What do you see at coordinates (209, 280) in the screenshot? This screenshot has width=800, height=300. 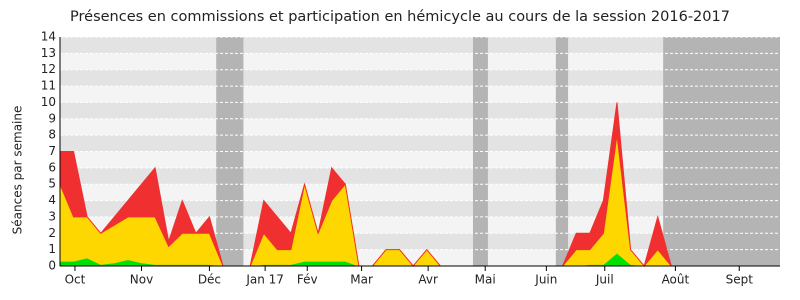 I see `x-tick-label: Déc` at bounding box center [209, 280].